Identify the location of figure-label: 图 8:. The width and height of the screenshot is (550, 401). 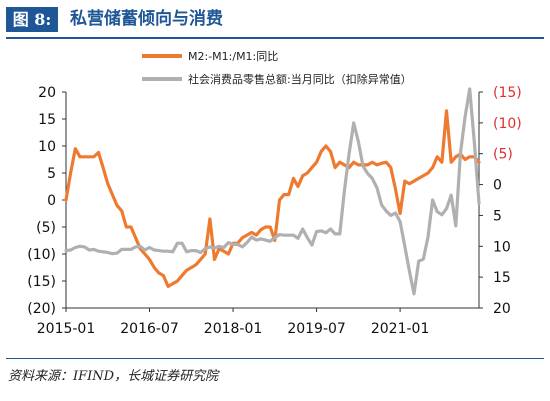
(32, 19).